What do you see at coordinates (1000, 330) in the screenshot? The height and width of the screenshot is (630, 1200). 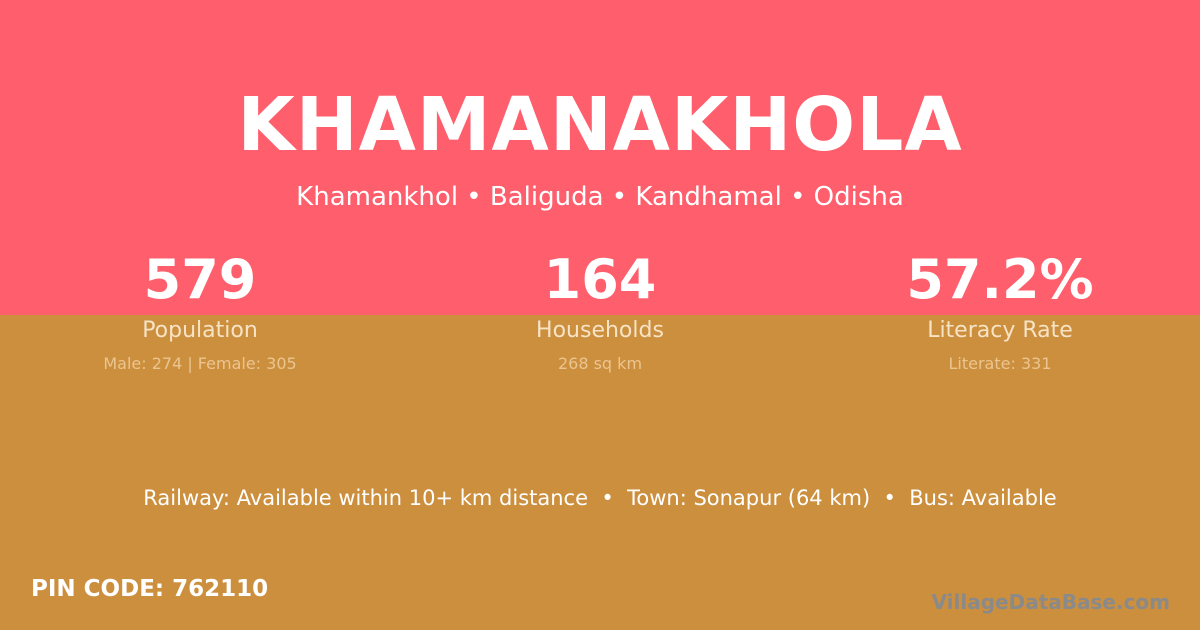 I see `stat-label: Literacy Rate` at bounding box center [1000, 330].